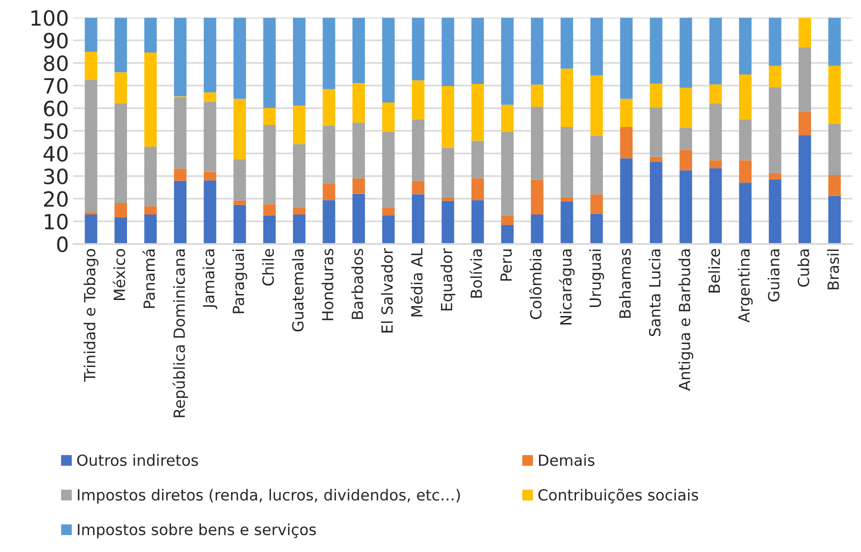  I want to click on y-tick-label: 80, so click(56, 63).